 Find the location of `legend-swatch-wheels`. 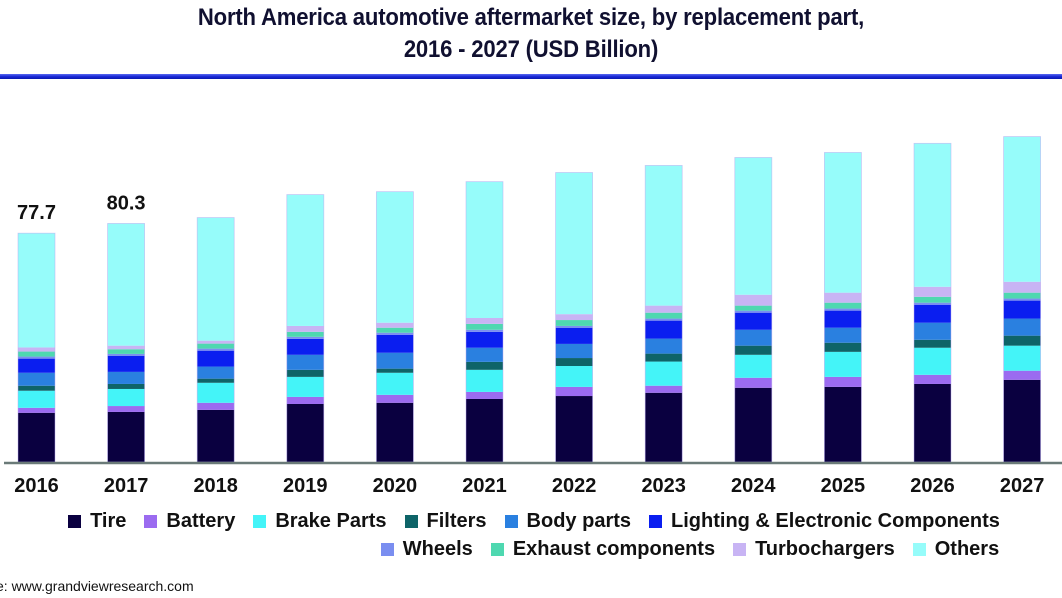

legend-swatch-wheels is located at coordinates (387, 549).